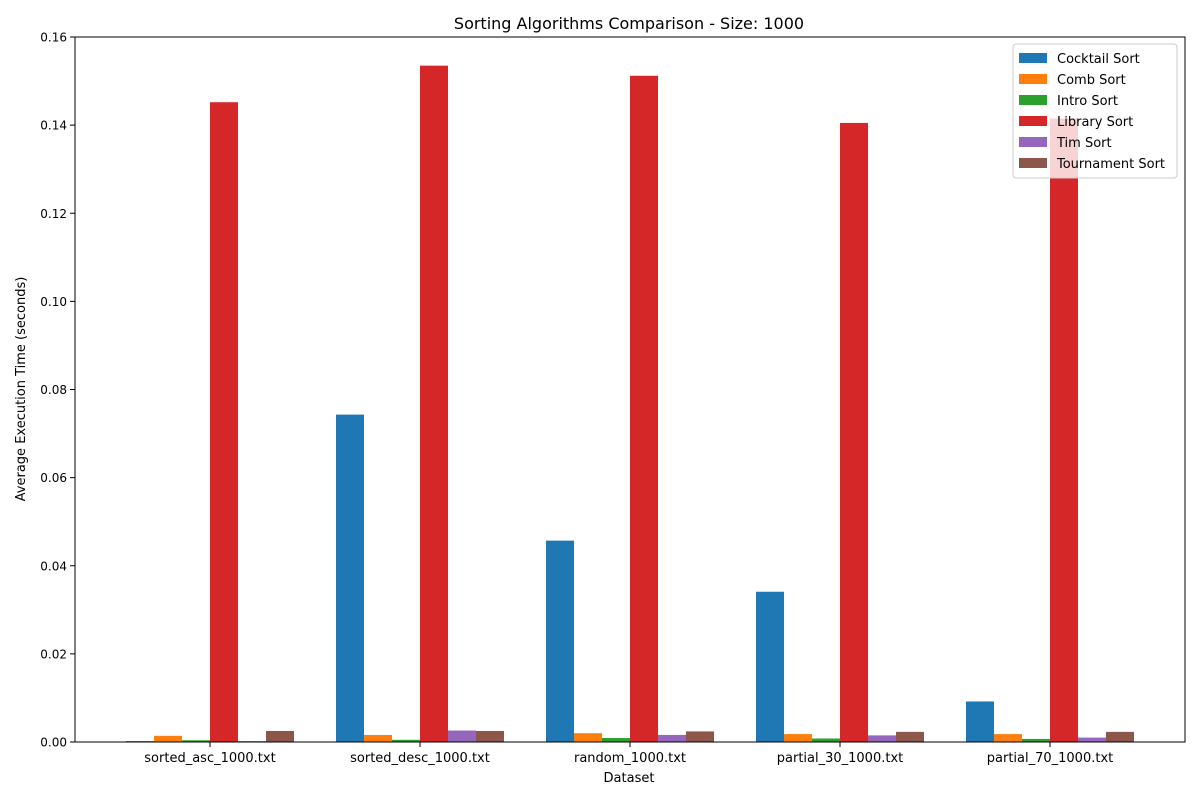 The width and height of the screenshot is (1200, 804). I want to click on legend-label: Library Sort, so click(1095, 122).